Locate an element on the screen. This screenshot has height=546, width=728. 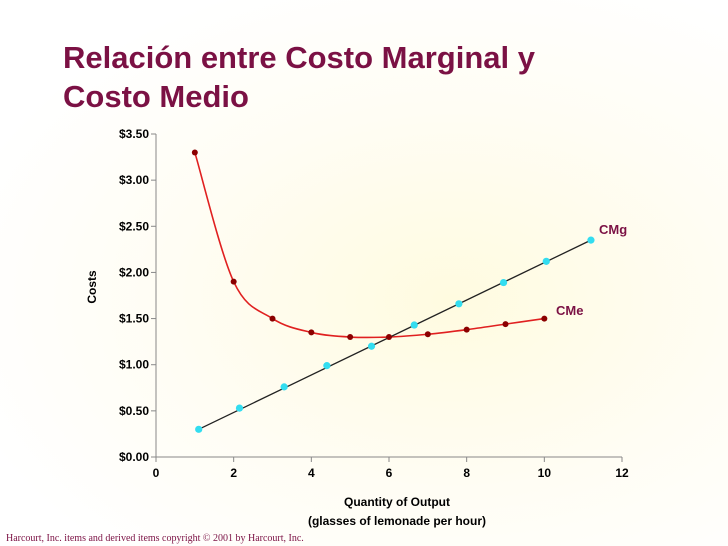
x-axis-ticks: 0 2 4 6 8 10 12 is located at coordinates (391, 468).